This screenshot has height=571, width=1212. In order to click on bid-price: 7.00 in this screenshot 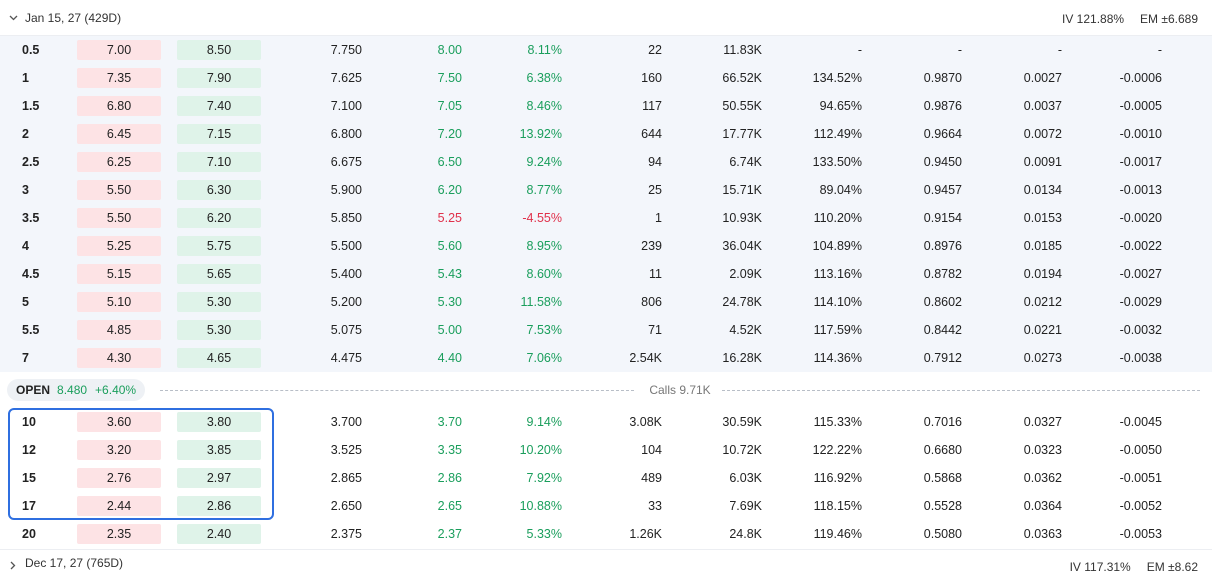, I will do `click(119, 50)`.